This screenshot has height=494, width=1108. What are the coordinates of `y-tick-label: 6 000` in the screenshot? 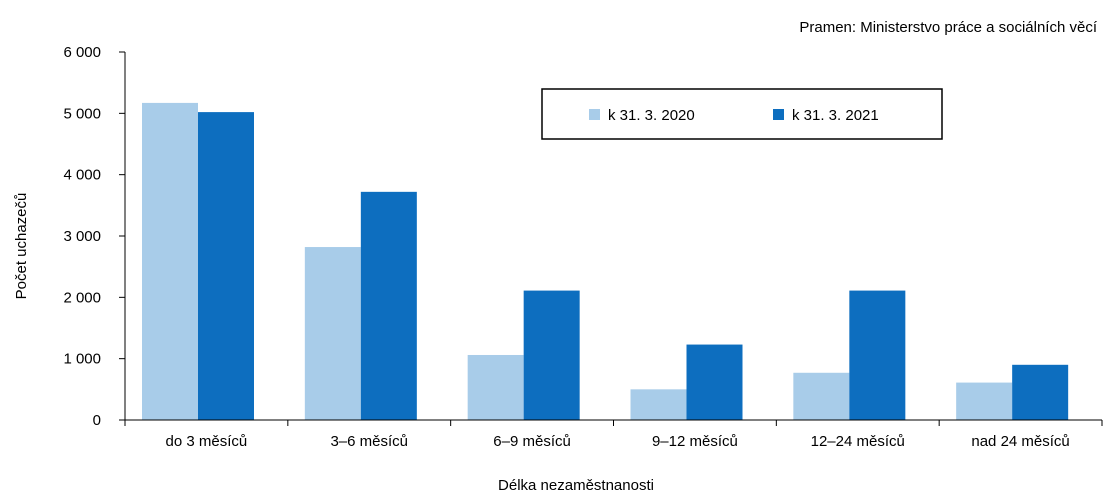 It's located at (82, 52).